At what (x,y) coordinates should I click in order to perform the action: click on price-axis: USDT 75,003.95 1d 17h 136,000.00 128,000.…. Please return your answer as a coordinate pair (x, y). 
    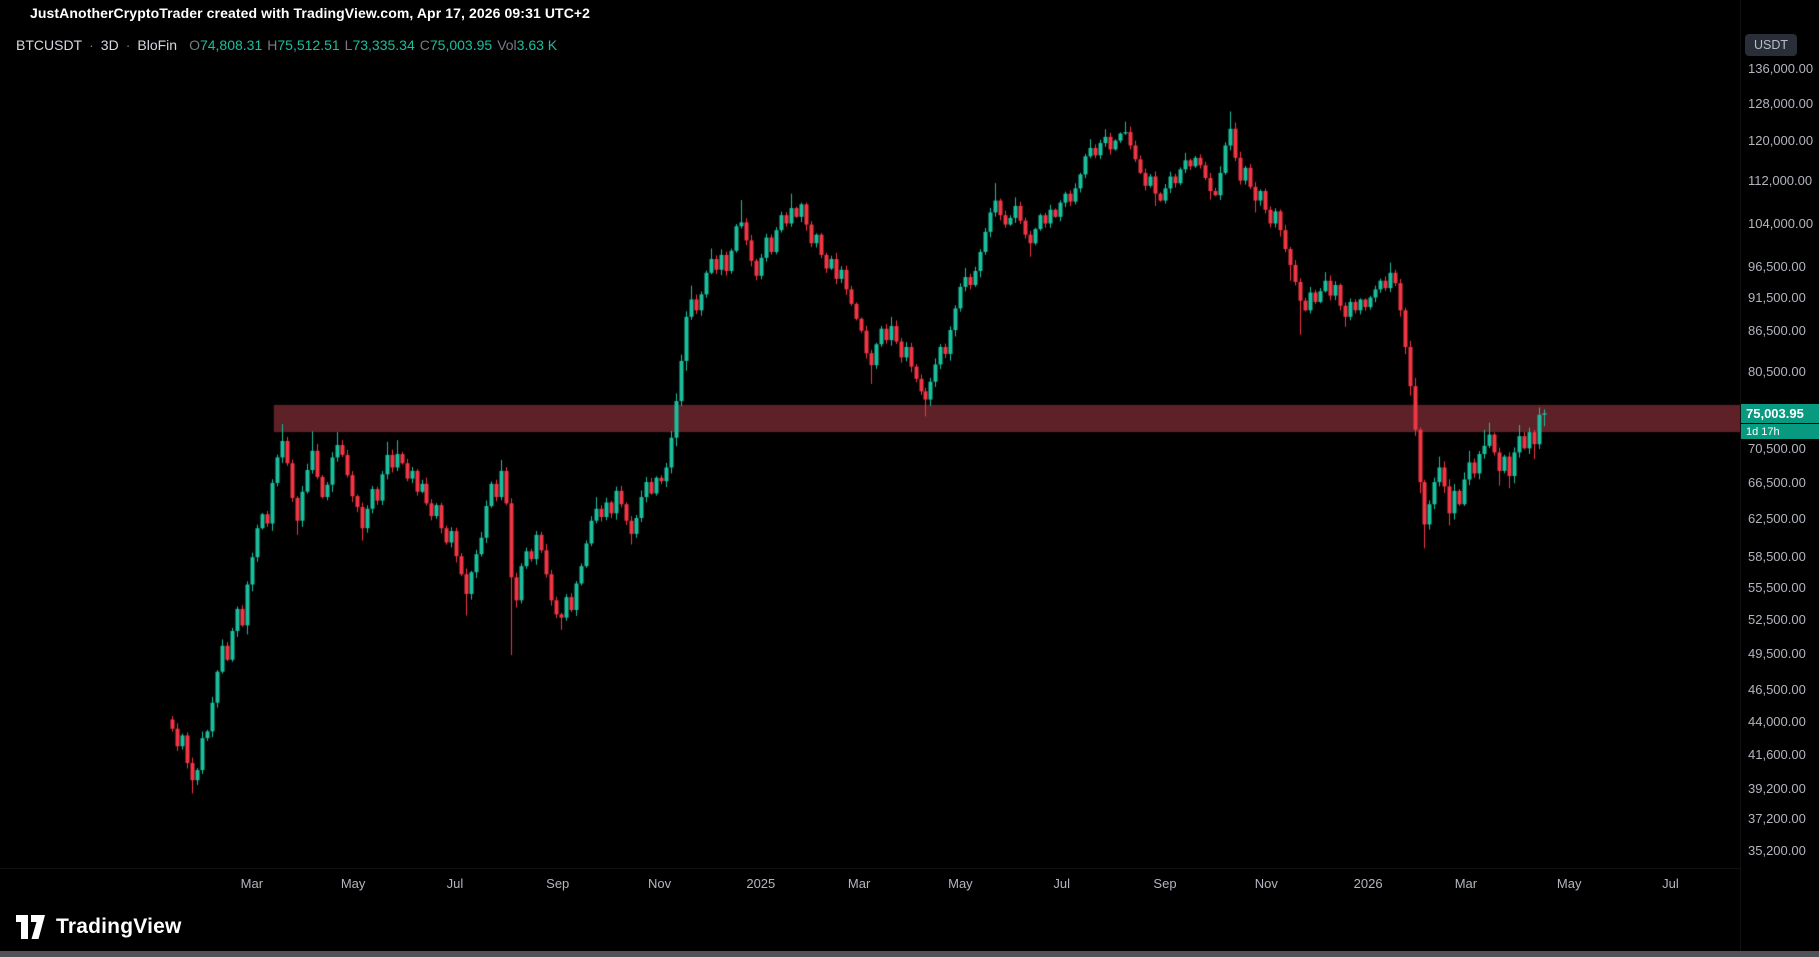
    Looking at the image, I should click on (1779, 478).